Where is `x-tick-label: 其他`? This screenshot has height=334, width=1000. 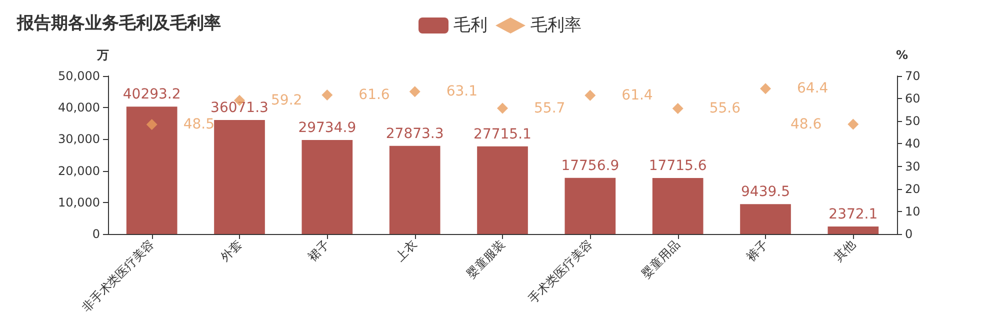 x-tick-label: 其他 is located at coordinates (844, 250).